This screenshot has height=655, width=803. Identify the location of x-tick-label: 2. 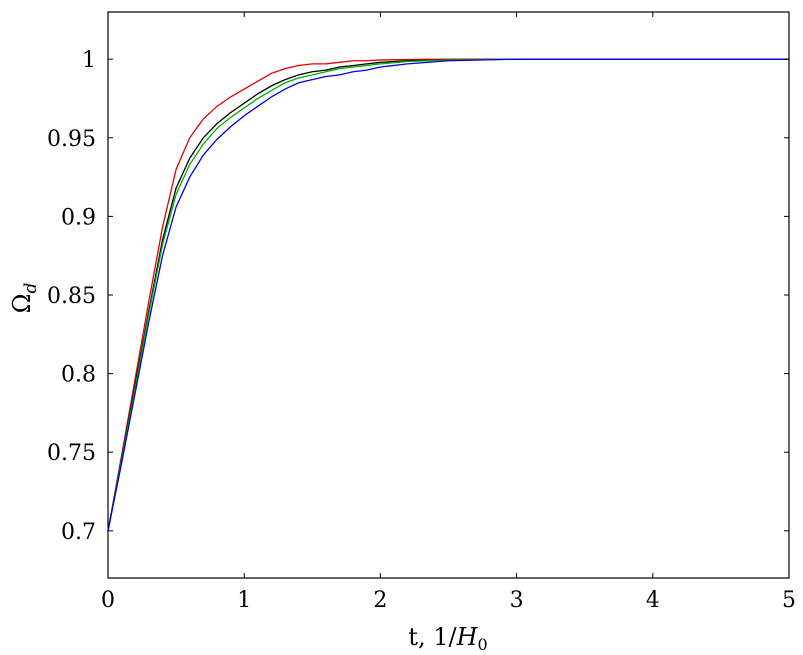
(380, 600).